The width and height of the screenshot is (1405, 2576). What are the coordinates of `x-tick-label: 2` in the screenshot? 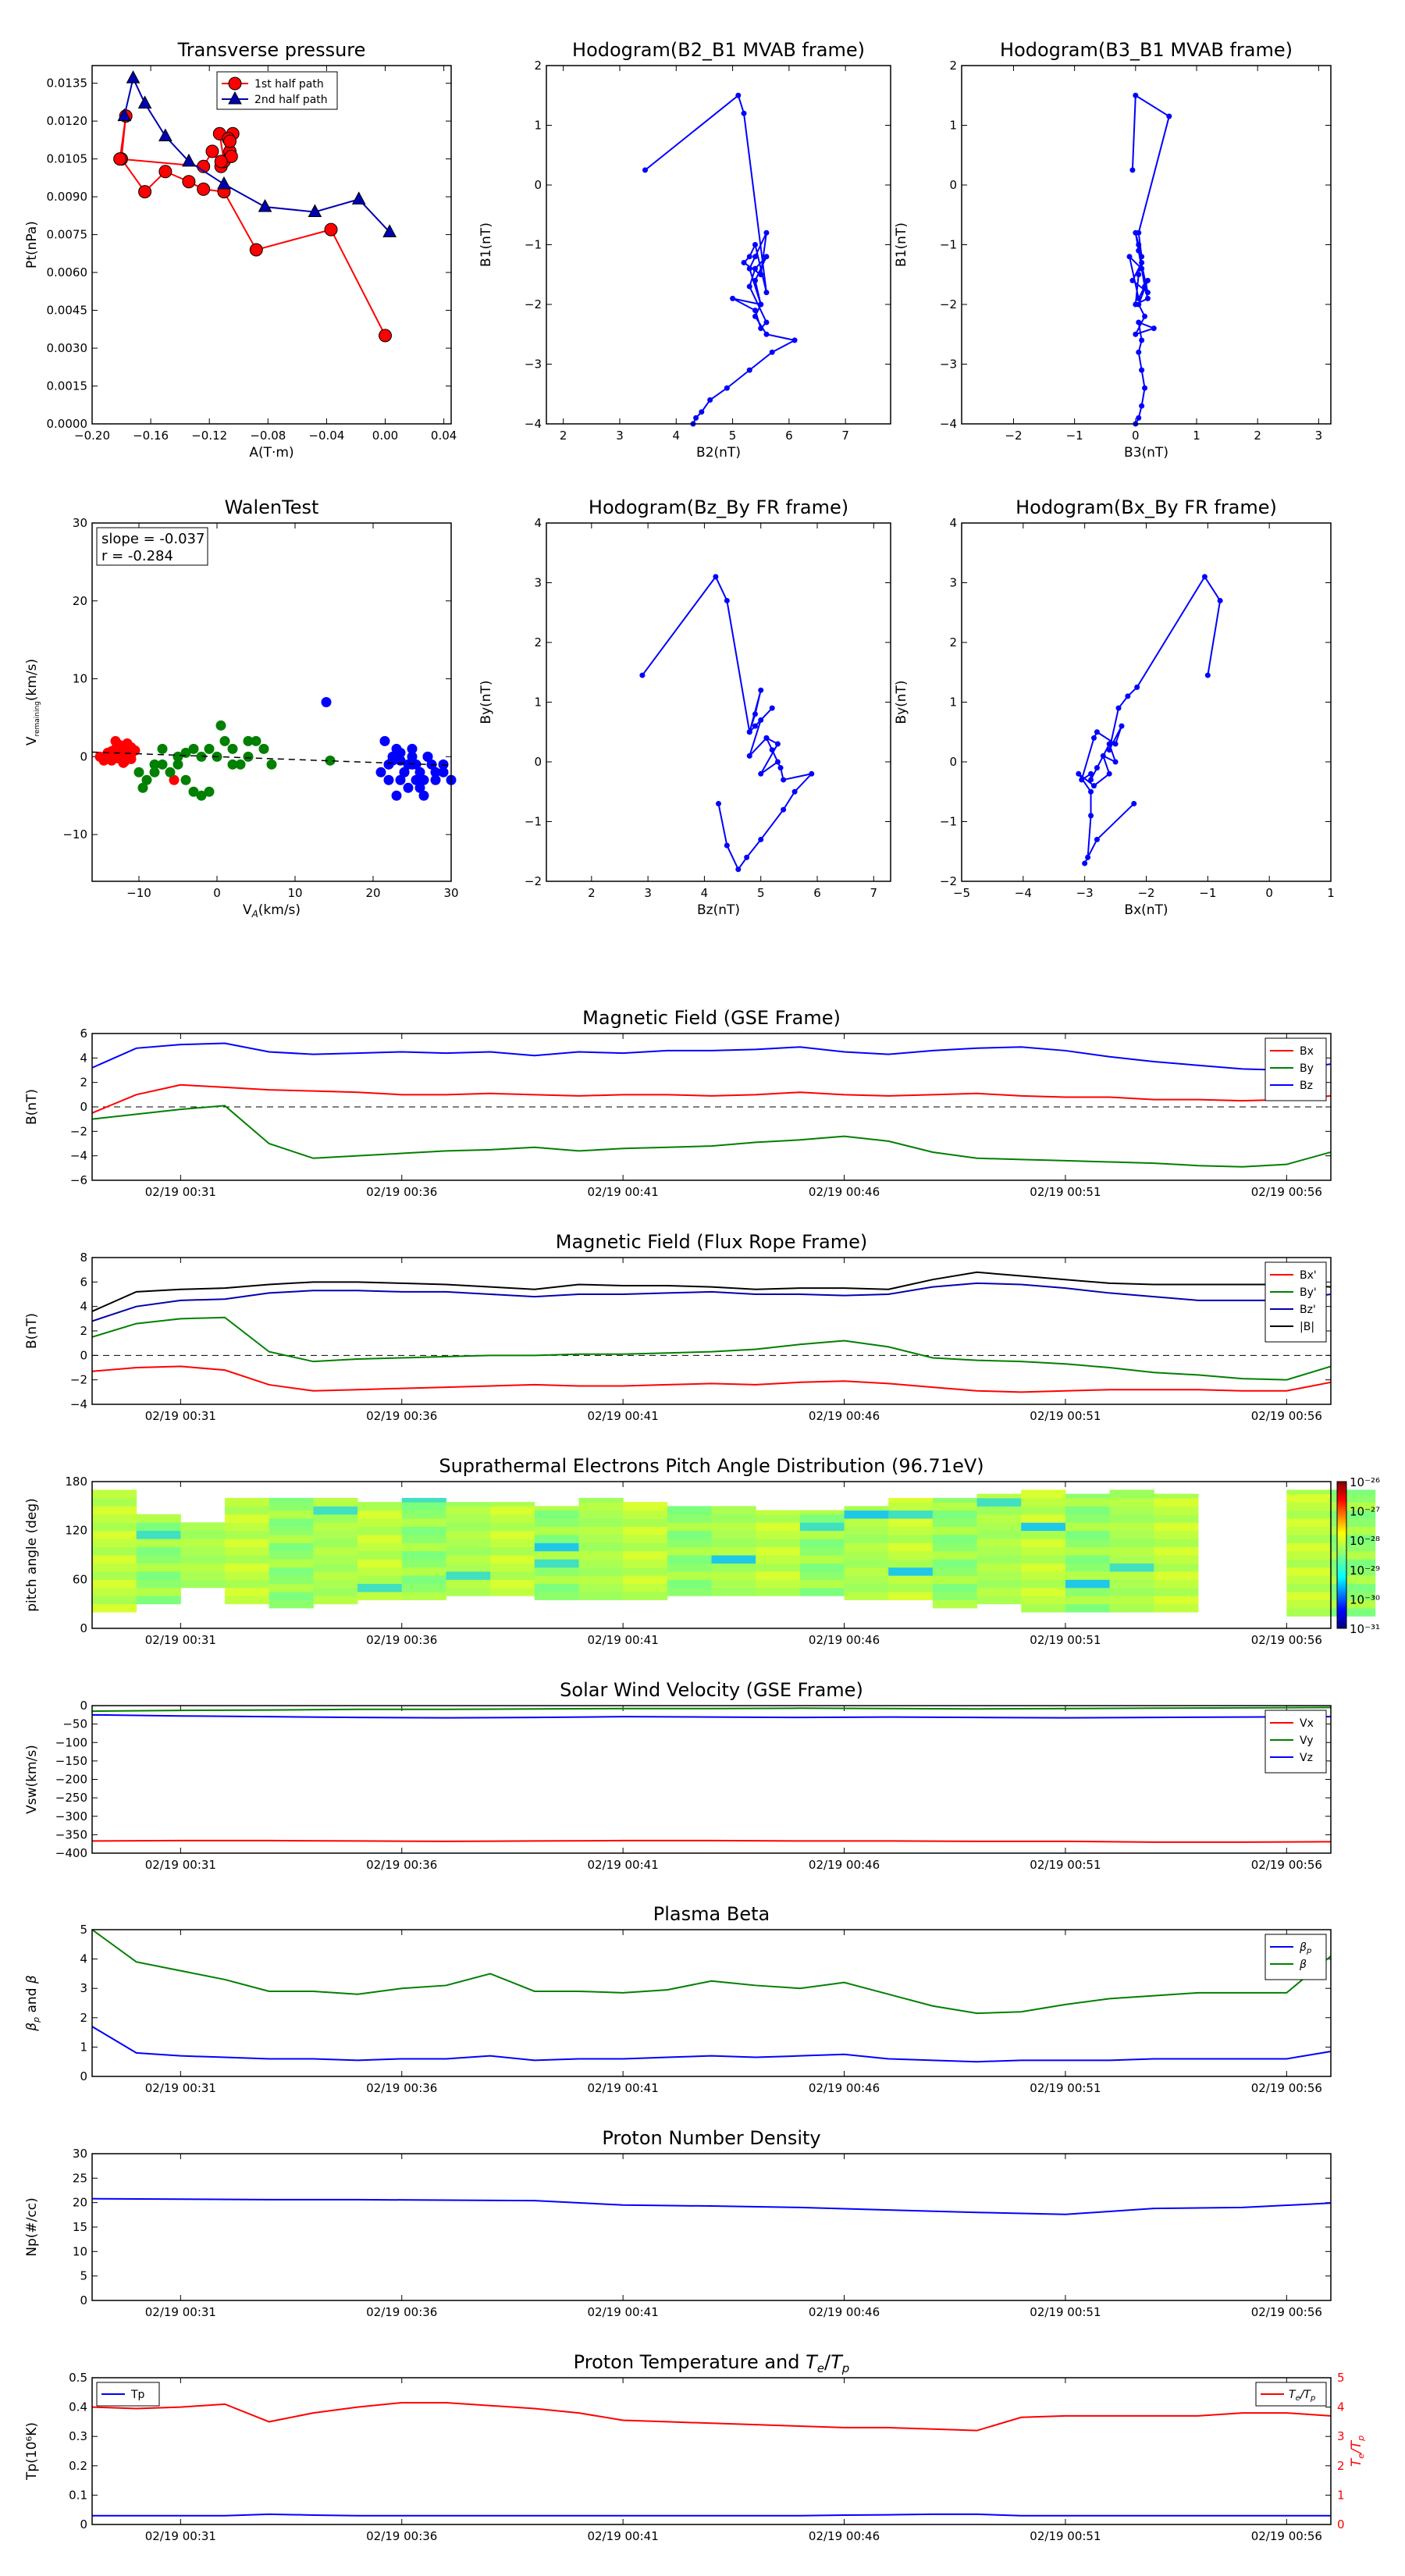 It's located at (592, 893).